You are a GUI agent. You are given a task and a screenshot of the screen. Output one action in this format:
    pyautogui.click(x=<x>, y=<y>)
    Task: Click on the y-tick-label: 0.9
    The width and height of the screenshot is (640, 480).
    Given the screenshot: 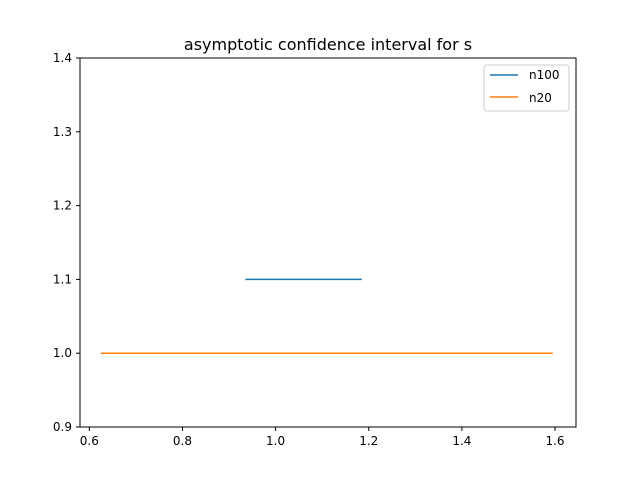 What is the action you would take?
    pyautogui.click(x=62, y=427)
    